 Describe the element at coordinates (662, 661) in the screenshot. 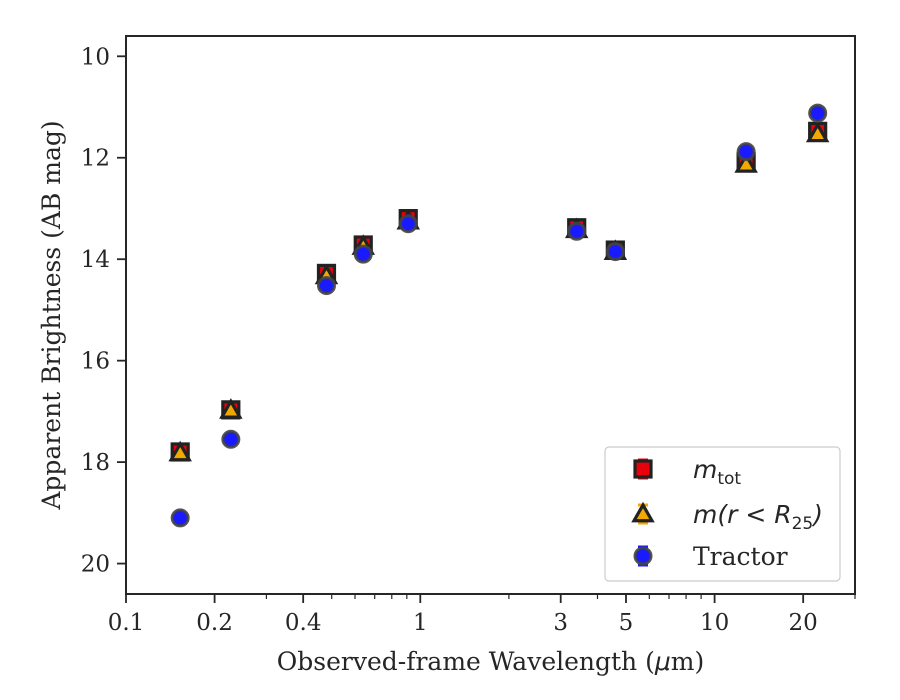

I see `x-axis-label-part: μ` at that location.